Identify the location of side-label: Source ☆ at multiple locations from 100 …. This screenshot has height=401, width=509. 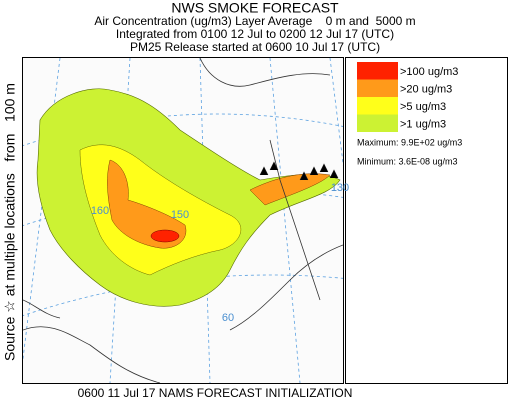
(10, 222).